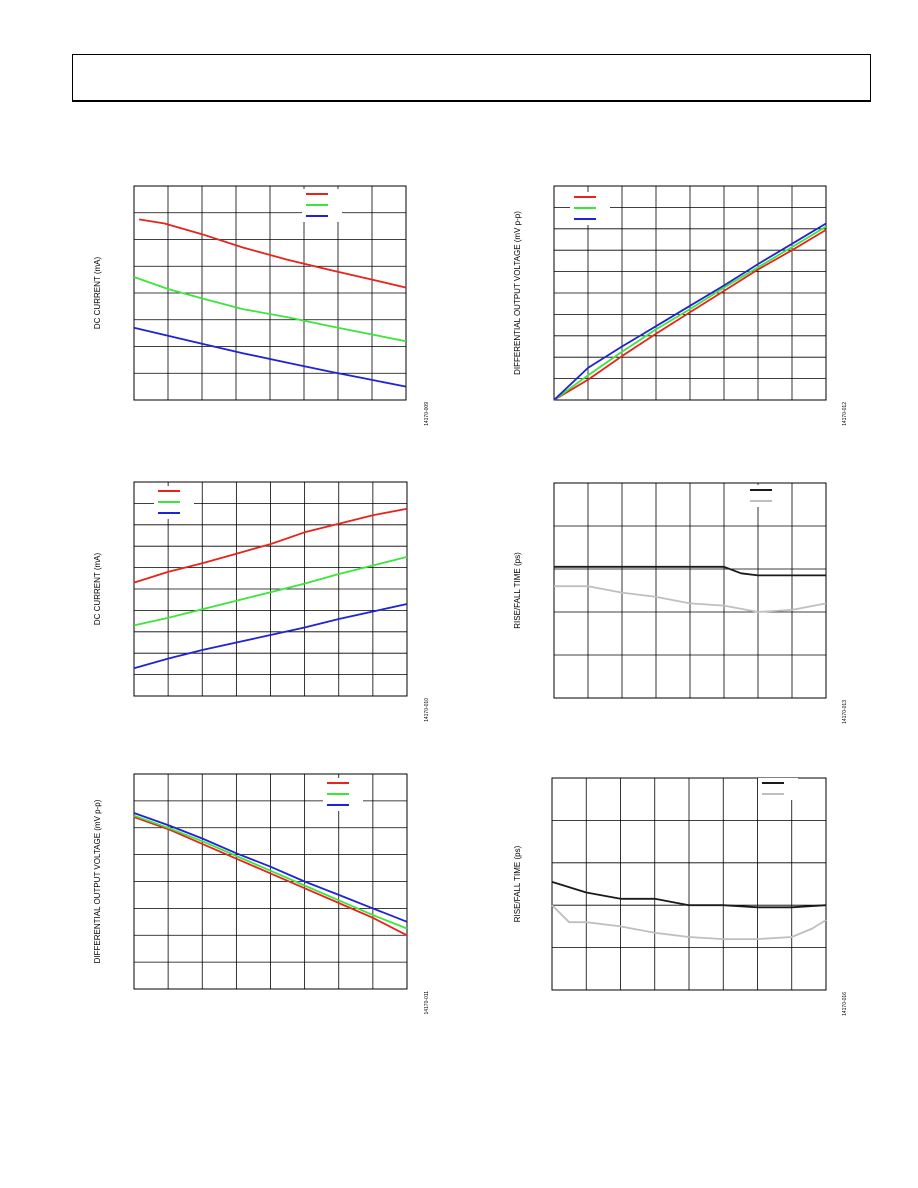  I want to click on chart-dc-current-1: DC CURRENT (mA) 14170-009, so click(261, 305).